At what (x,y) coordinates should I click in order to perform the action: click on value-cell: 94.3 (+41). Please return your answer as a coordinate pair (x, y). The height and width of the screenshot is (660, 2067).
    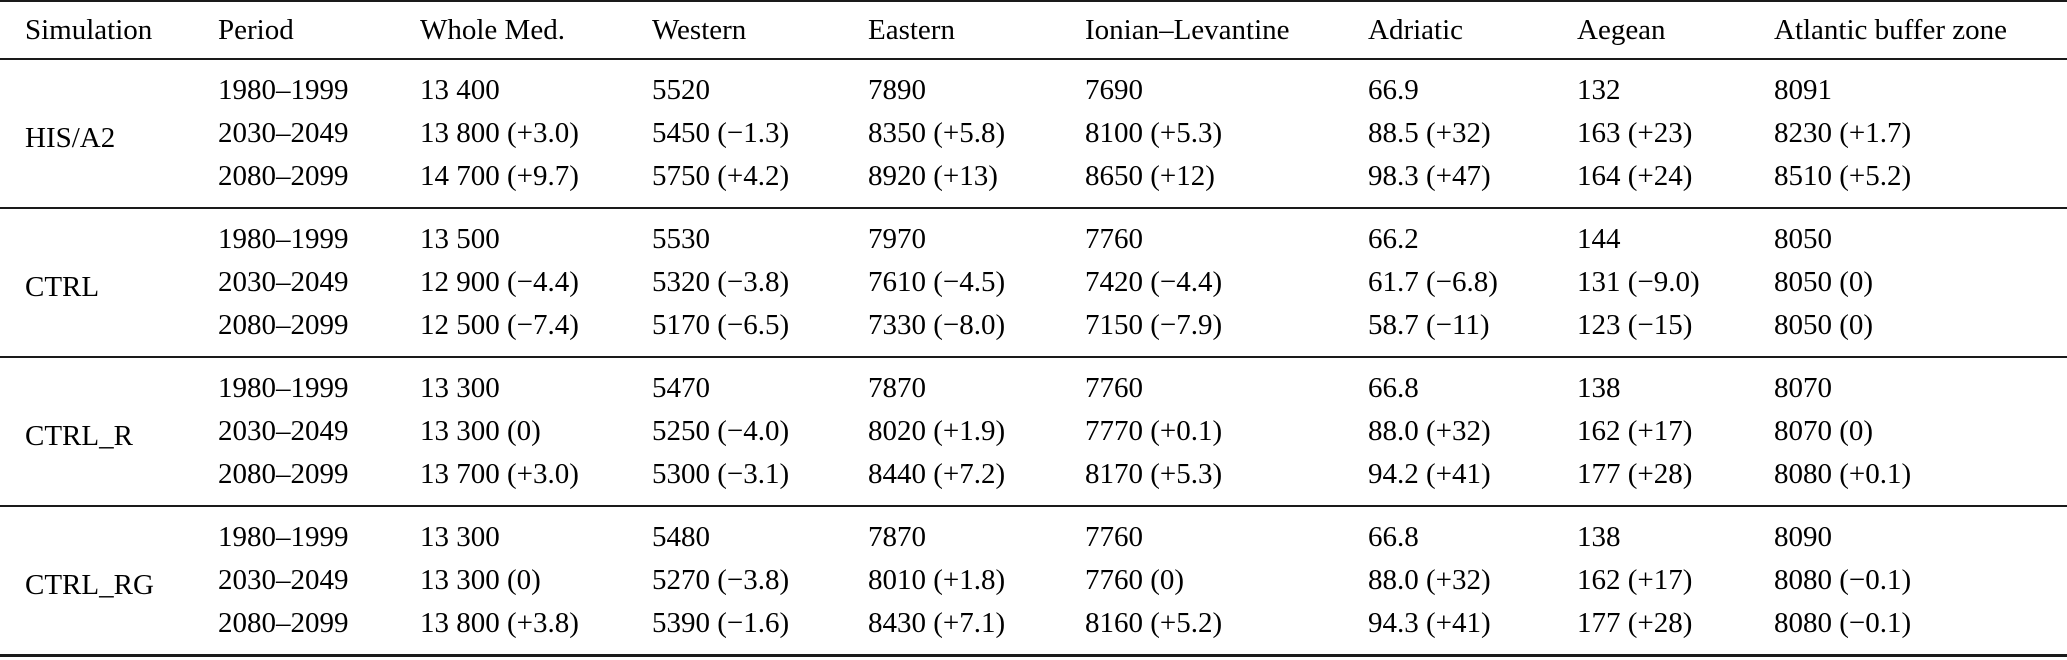
    Looking at the image, I should click on (1429, 623).